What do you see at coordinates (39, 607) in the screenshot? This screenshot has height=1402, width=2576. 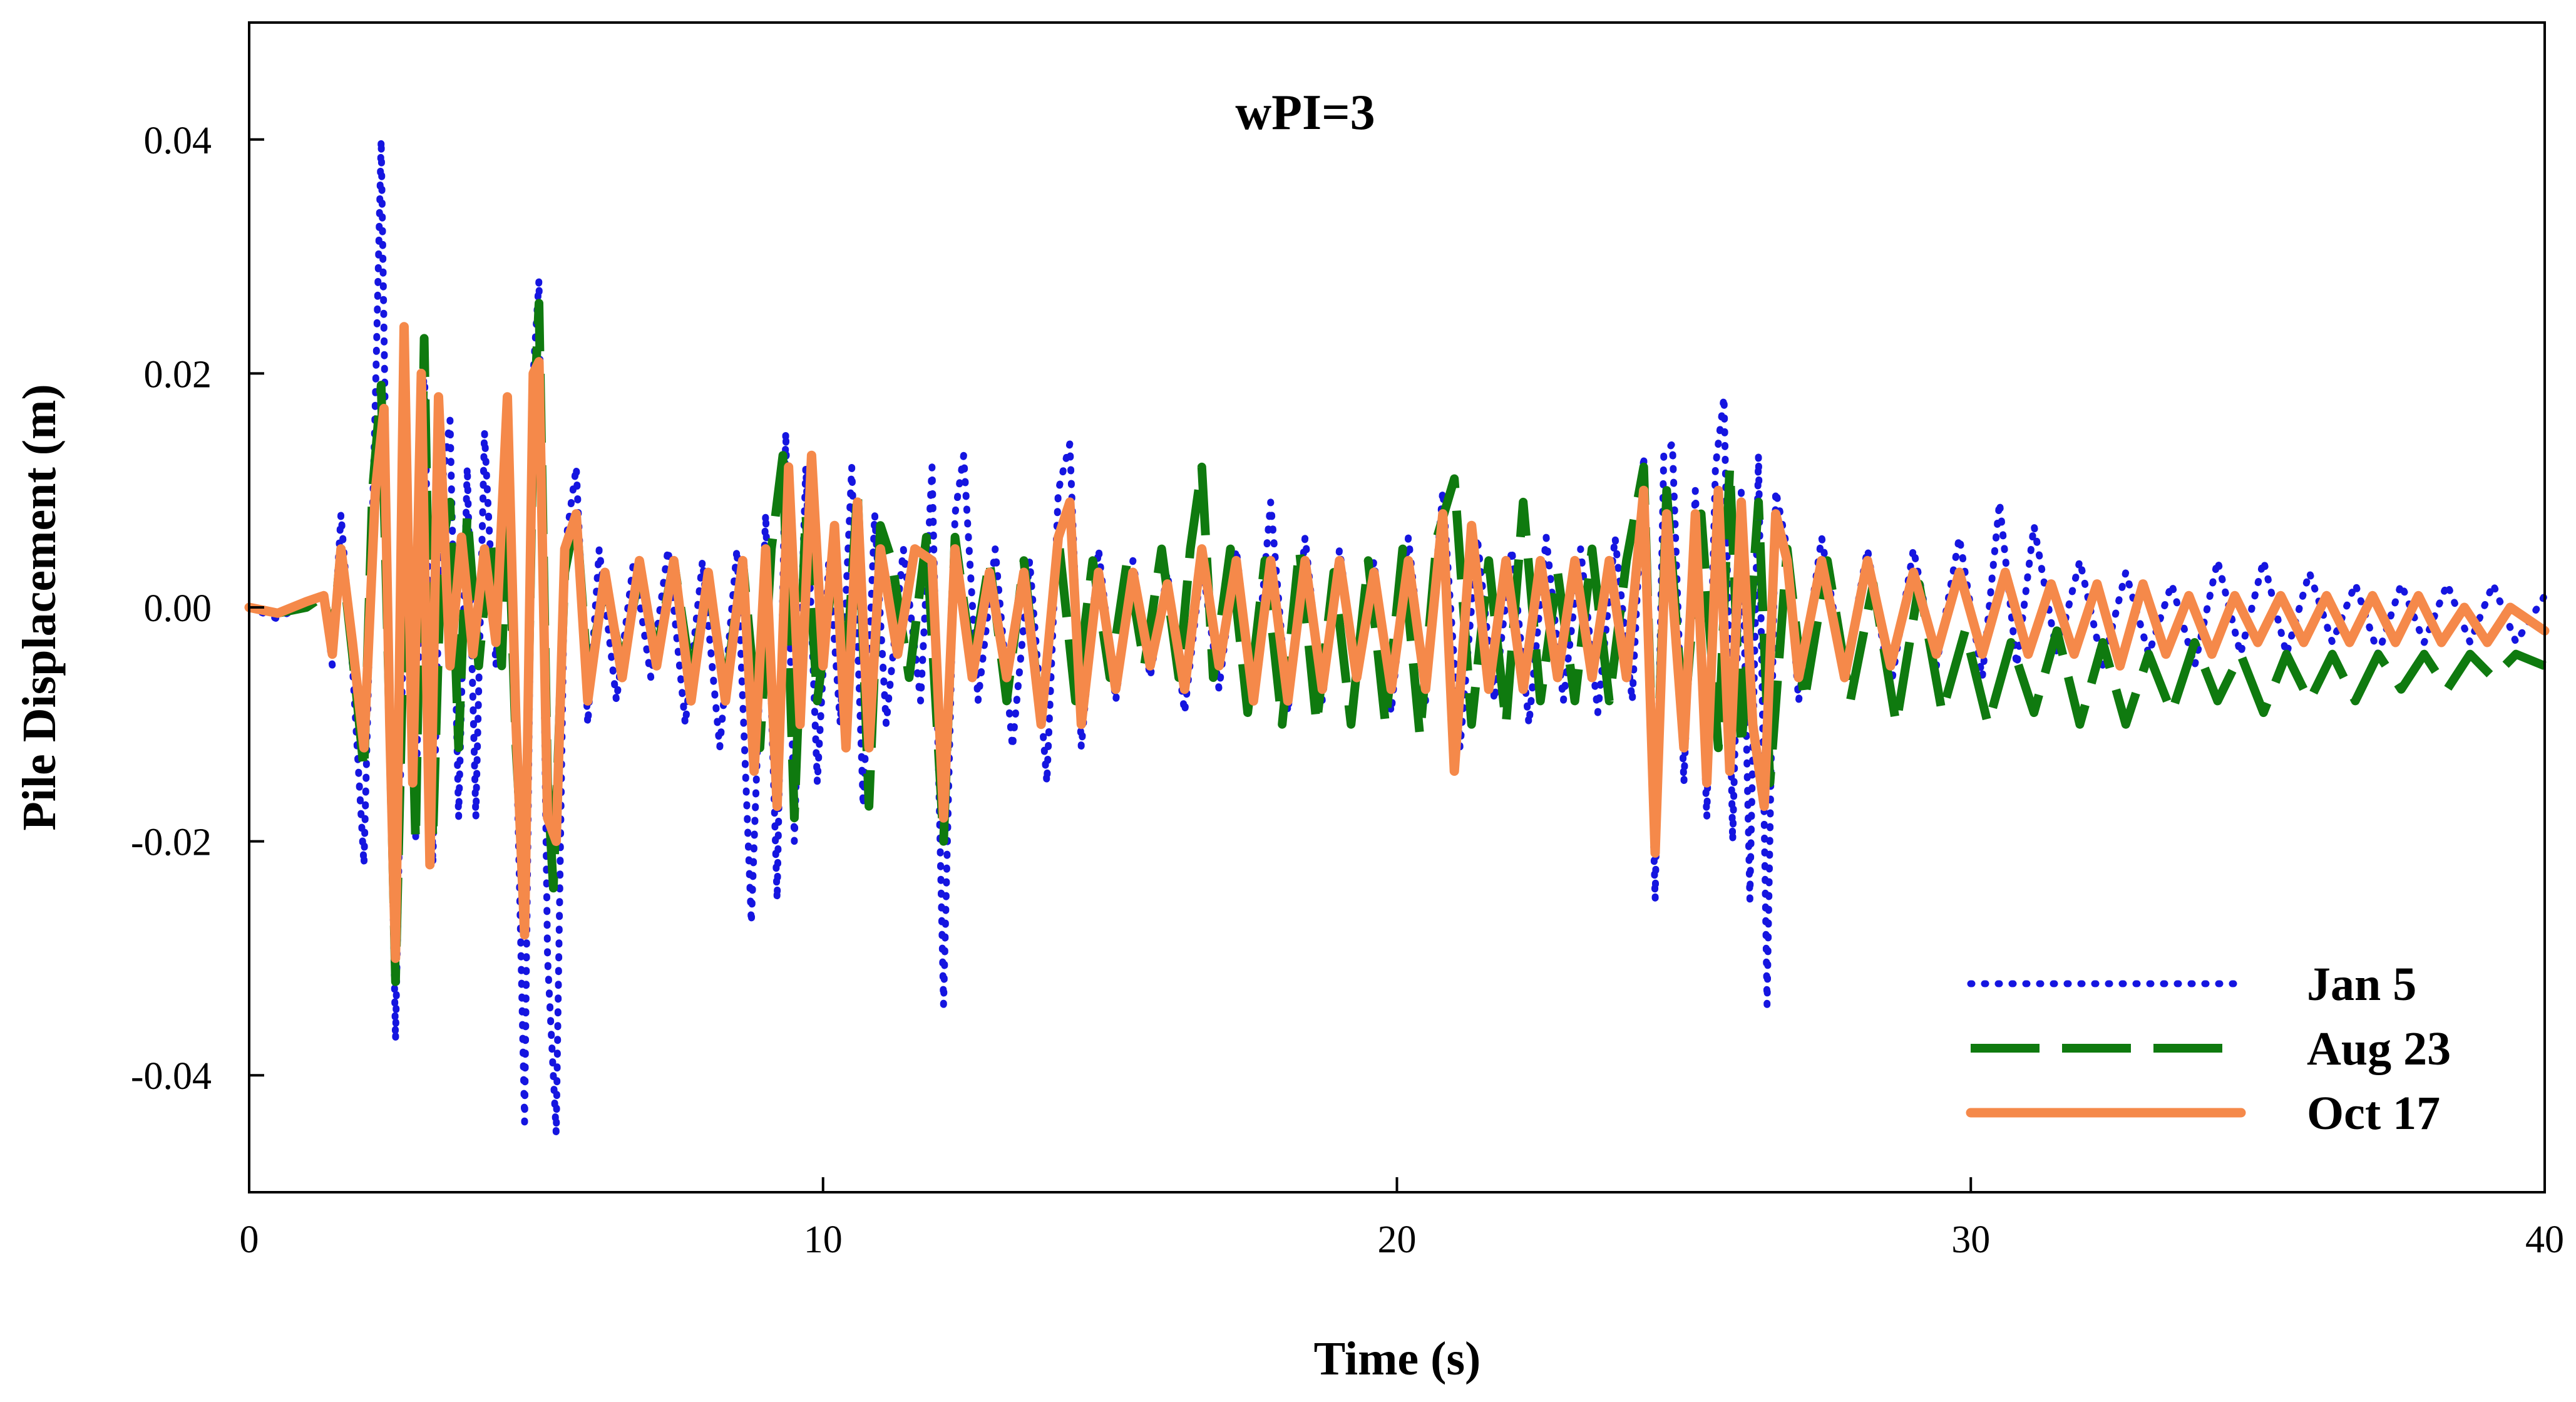 I see `y-axis-title: Pile Displacement (m)` at bounding box center [39, 607].